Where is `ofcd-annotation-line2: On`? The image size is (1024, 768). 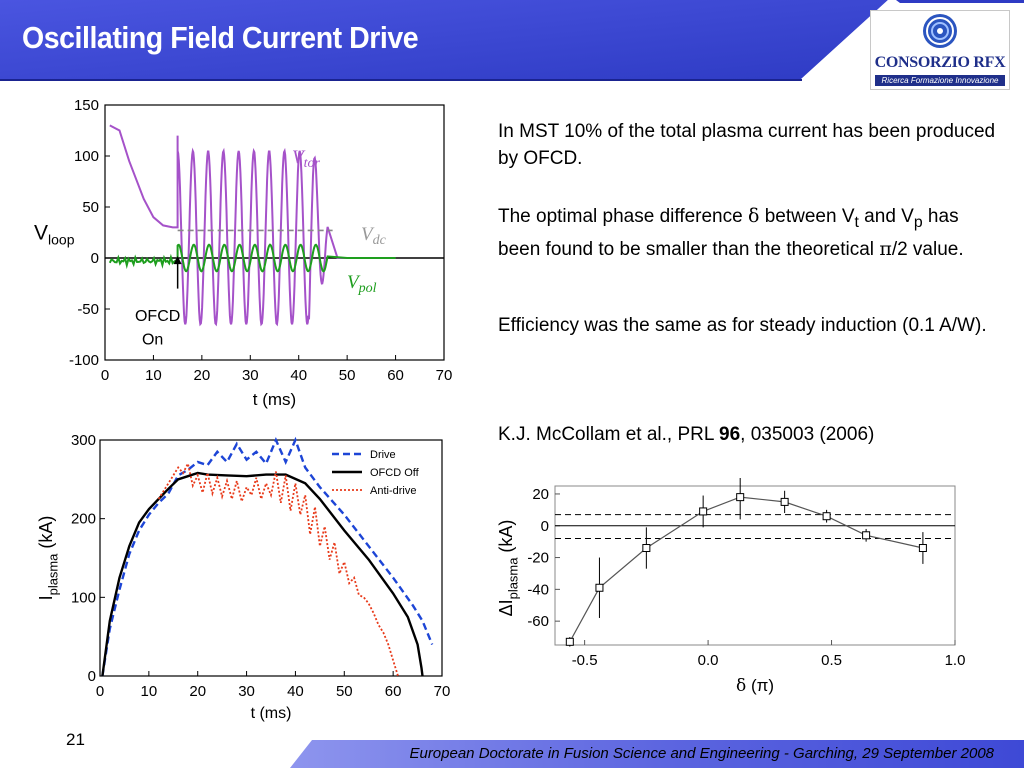 ofcd-annotation-line2: On is located at coordinates (152, 340).